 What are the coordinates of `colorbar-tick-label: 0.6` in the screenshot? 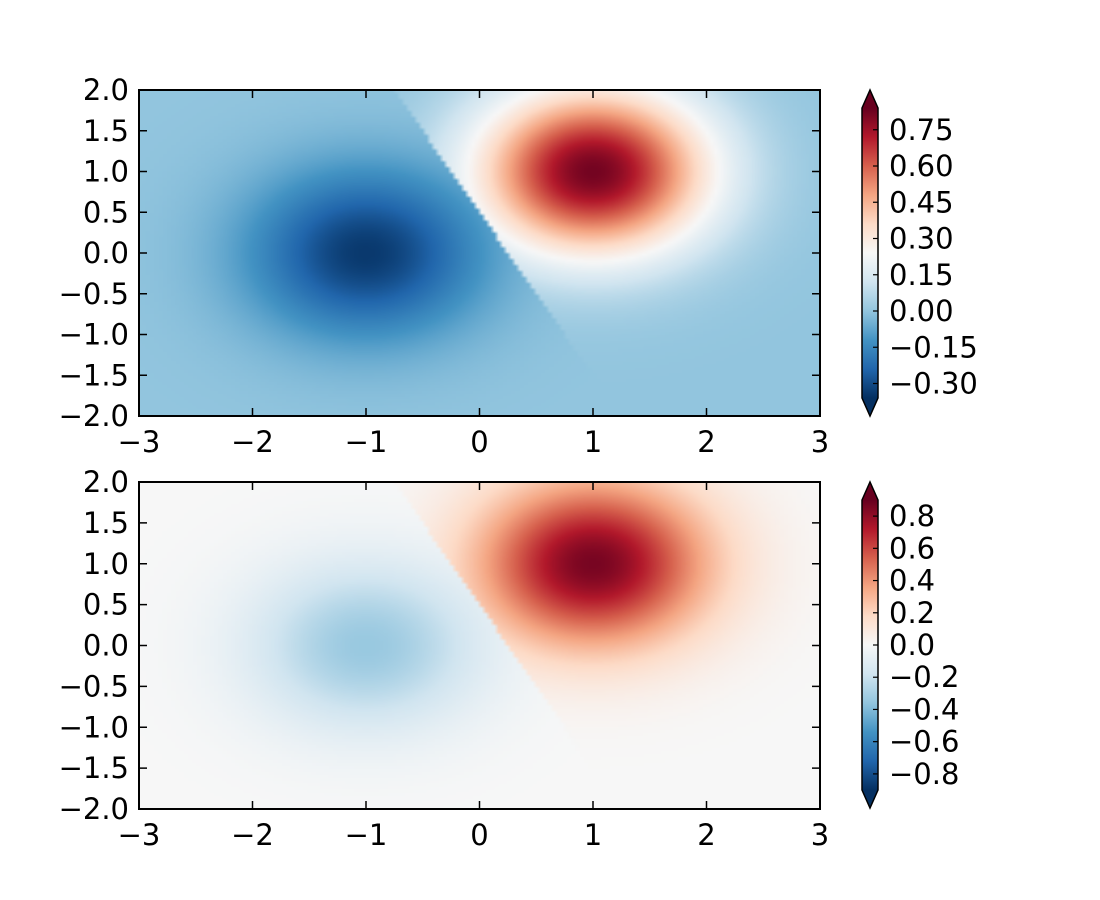 It's located at (912, 548).